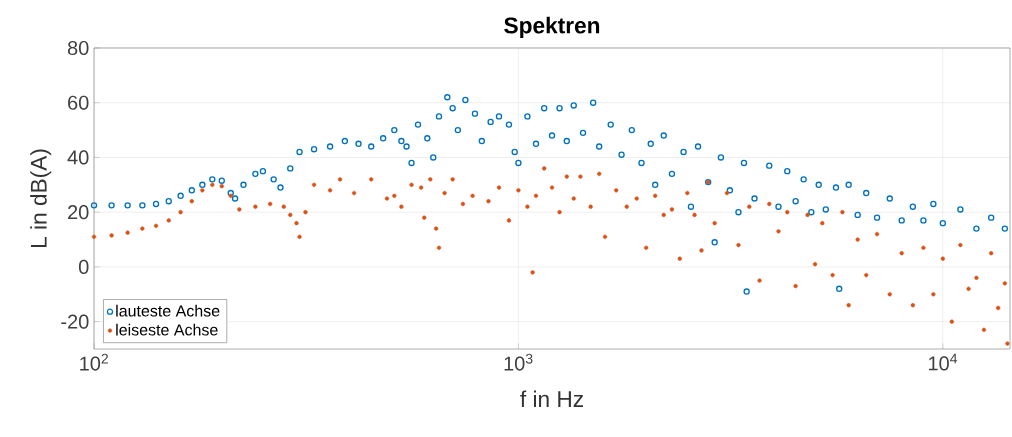 The image size is (1012, 437). Describe the element at coordinates (94, 362) in the screenshot. I see `x-tick-label: 10$^{2}$` at that location.